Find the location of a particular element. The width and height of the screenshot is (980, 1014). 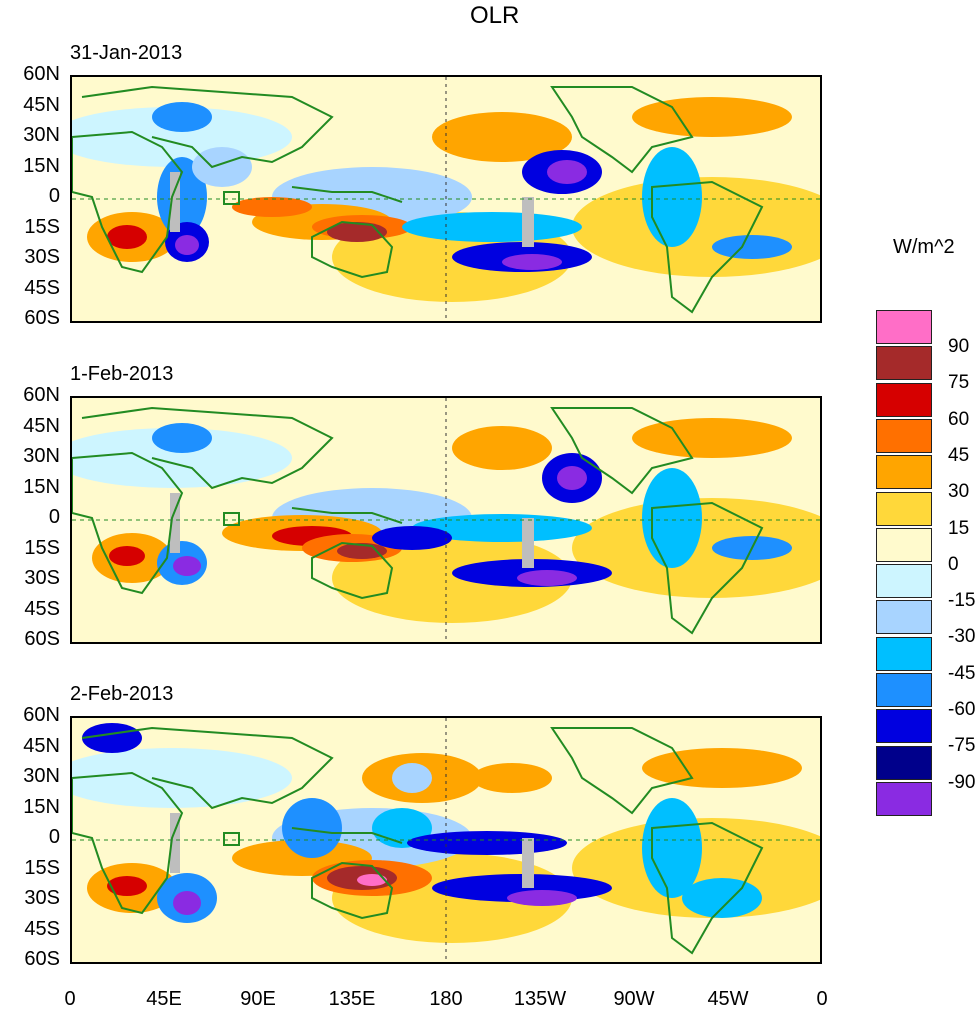

colorbar-label: 90 is located at coordinates (959, 346).